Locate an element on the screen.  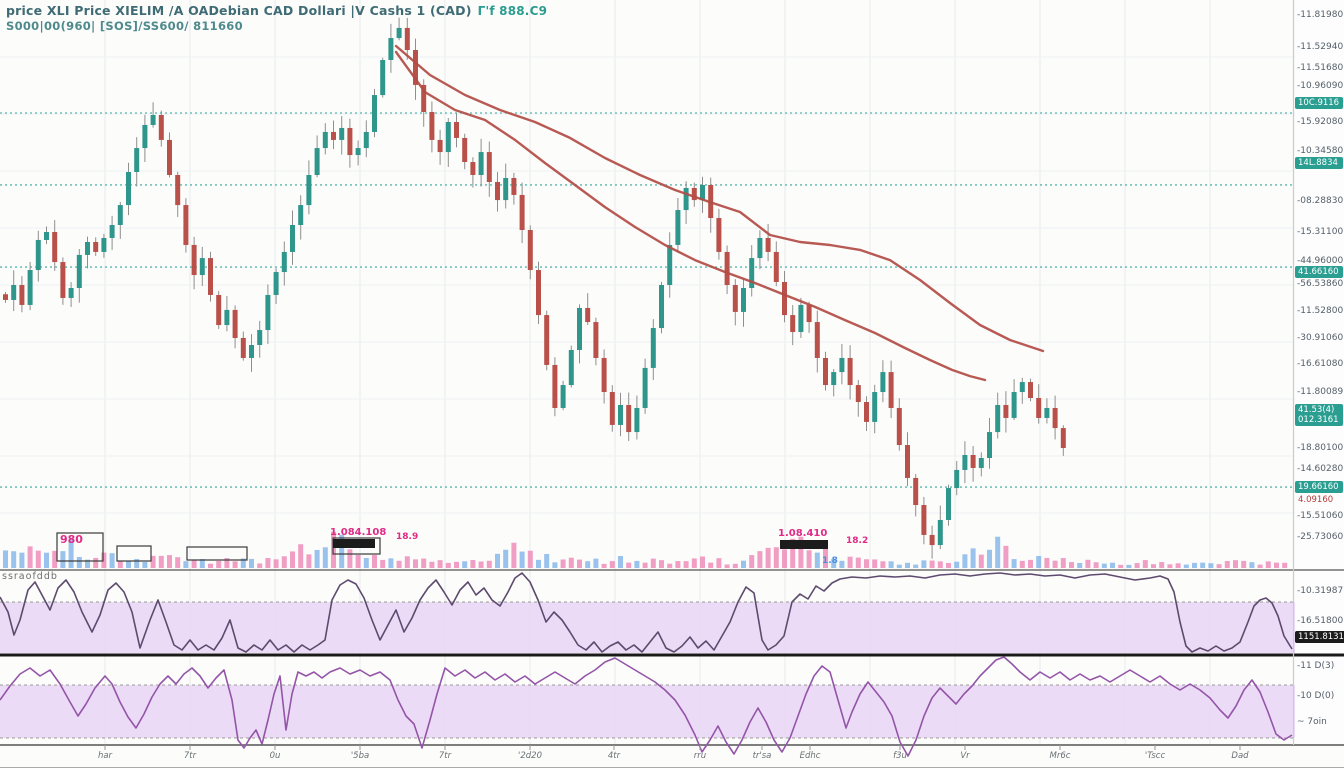
volume-note-left: 980 is located at coordinates (71, 539).